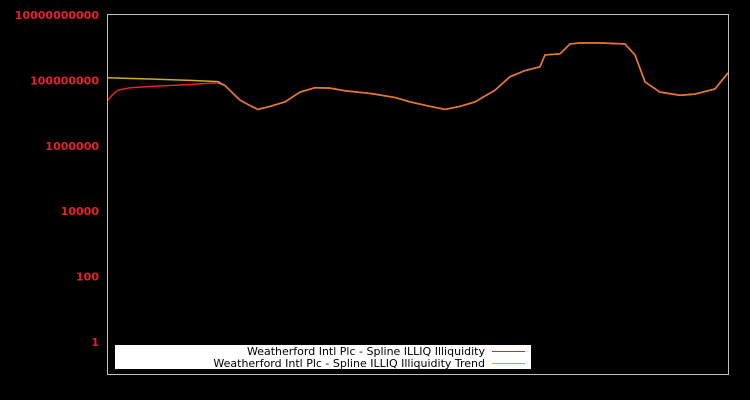  I want to click on plot-lines, so click(418, 76).